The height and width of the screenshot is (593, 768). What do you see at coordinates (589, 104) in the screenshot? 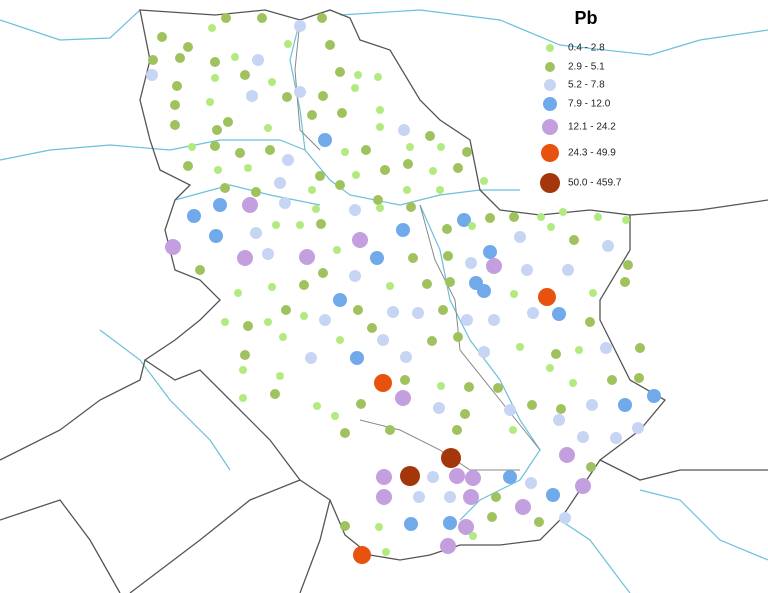
I see `legend-label: 7.9 - 12.0` at bounding box center [589, 104].